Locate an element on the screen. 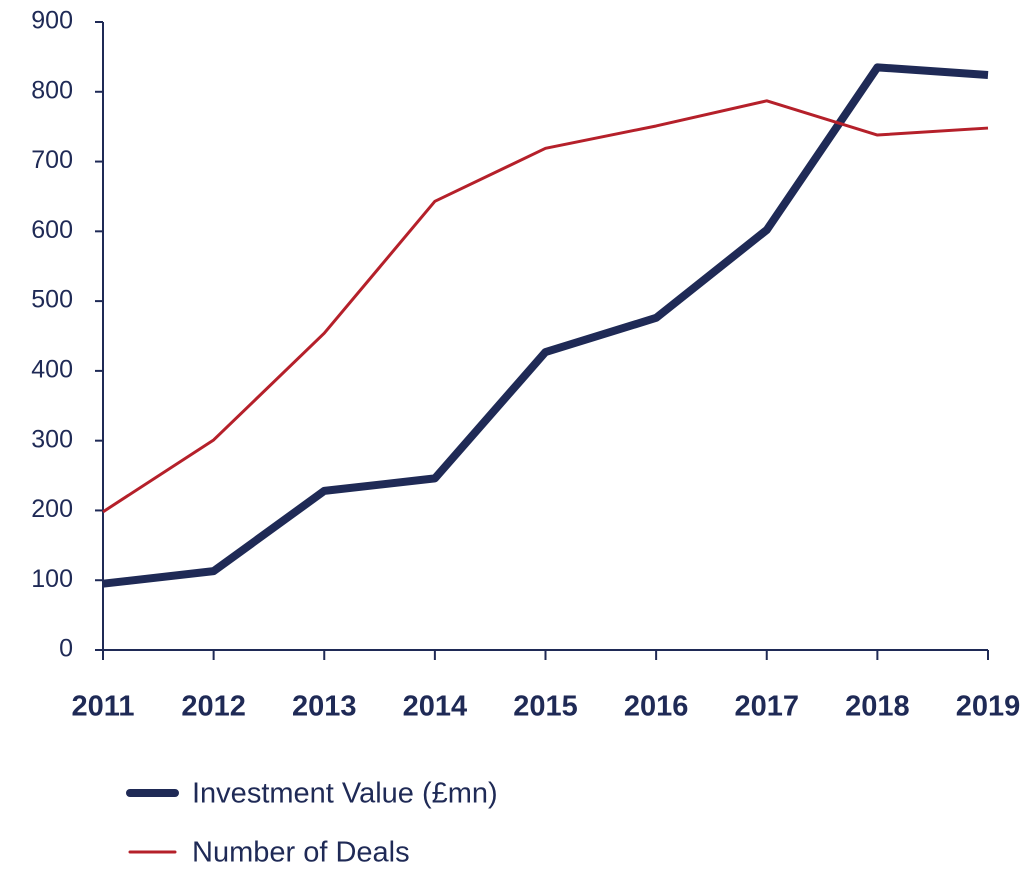  x-tick-label: 2016 is located at coordinates (656, 707).